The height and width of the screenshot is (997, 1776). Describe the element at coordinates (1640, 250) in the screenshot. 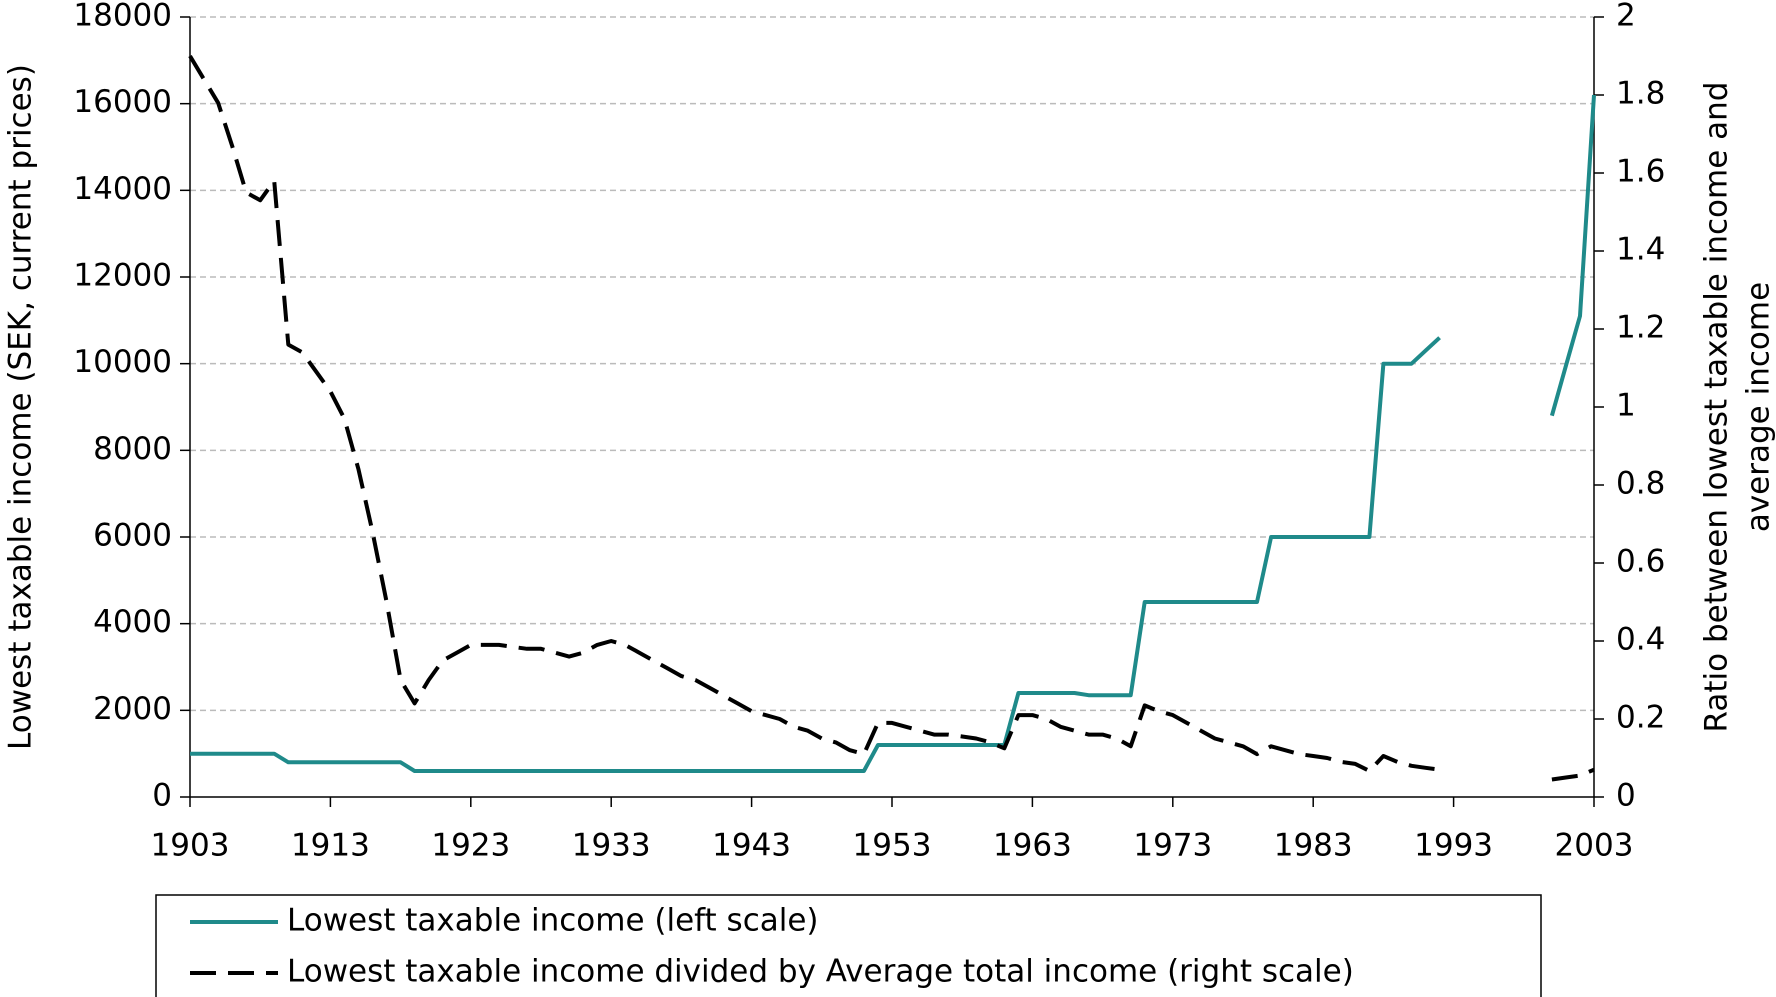

I see `y2-tick-label: 1.4` at that location.